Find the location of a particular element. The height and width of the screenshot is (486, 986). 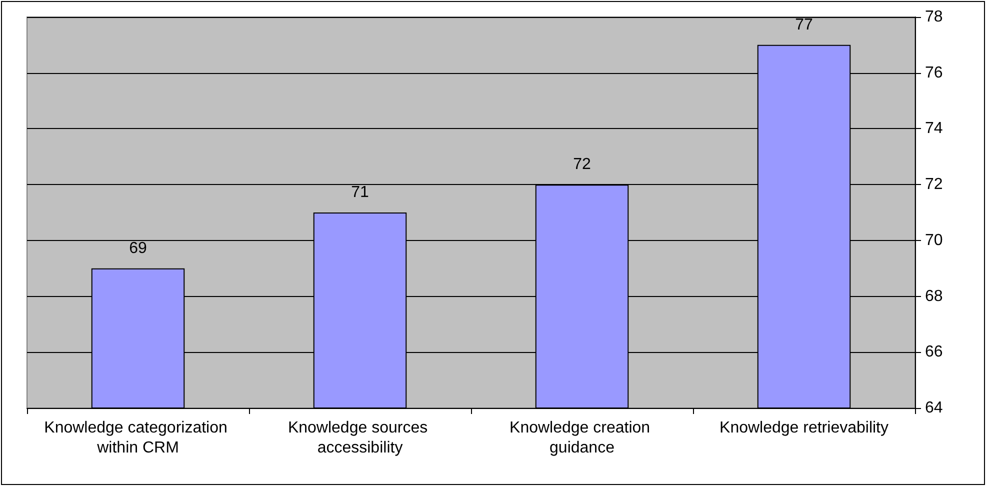

x-tick-label: Knowledge categorization within CRM is located at coordinates (138, 438).